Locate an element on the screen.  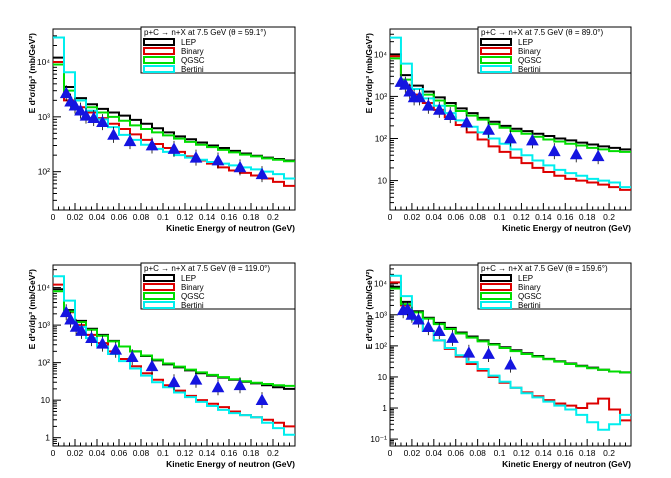
y-tick-label: 10⁻¹ is located at coordinates (378, 439).